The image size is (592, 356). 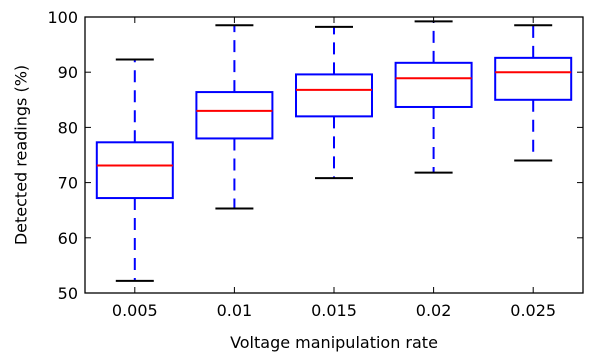 What do you see at coordinates (68, 183) in the screenshot?
I see `y-tick-label: 70` at bounding box center [68, 183].